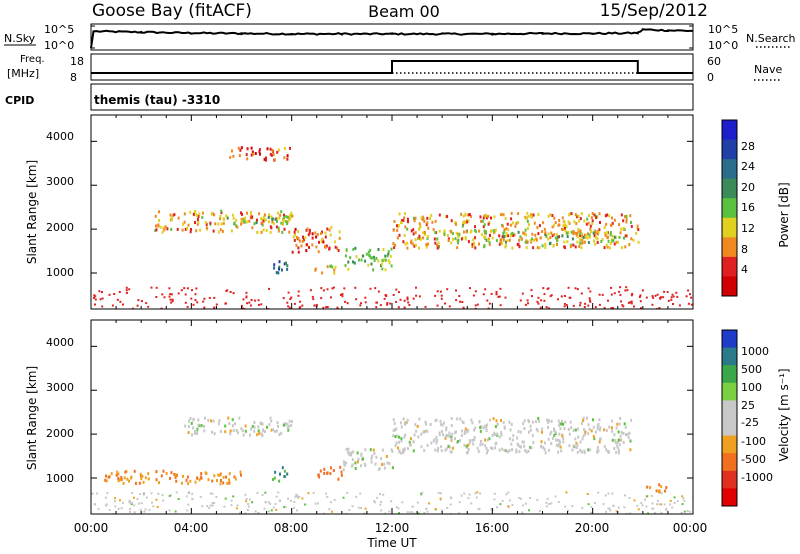 The height and width of the screenshot is (554, 800). Describe the element at coordinates (291, 528) in the screenshot. I see `xtick-0800: 08:00` at that location.